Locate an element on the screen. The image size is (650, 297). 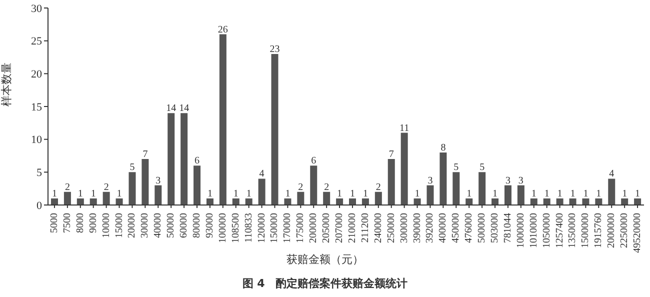
x-tick-label: 390000 is located at coordinates (417, 228).